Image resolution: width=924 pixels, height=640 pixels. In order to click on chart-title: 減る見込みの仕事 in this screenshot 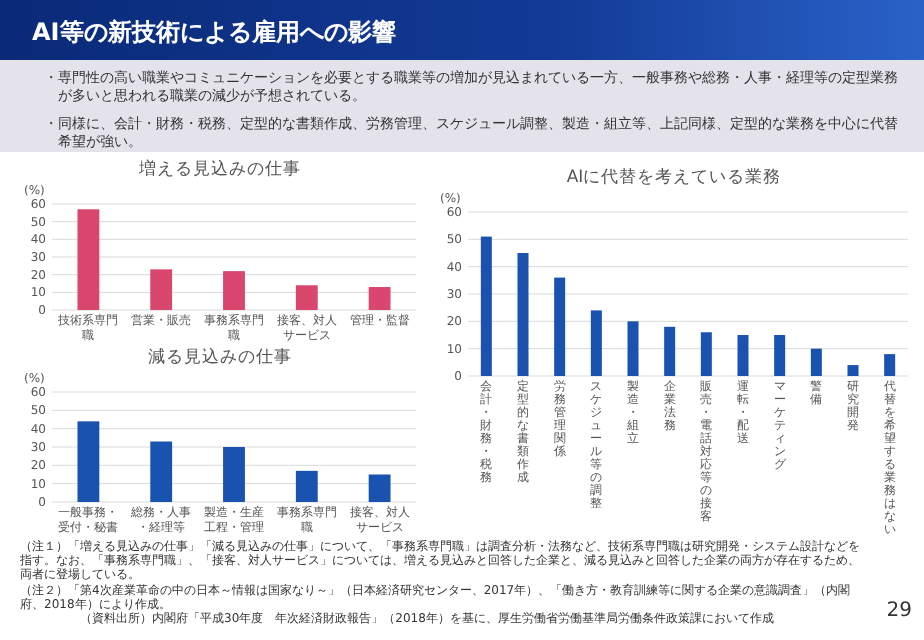, I will do `click(220, 357)`.